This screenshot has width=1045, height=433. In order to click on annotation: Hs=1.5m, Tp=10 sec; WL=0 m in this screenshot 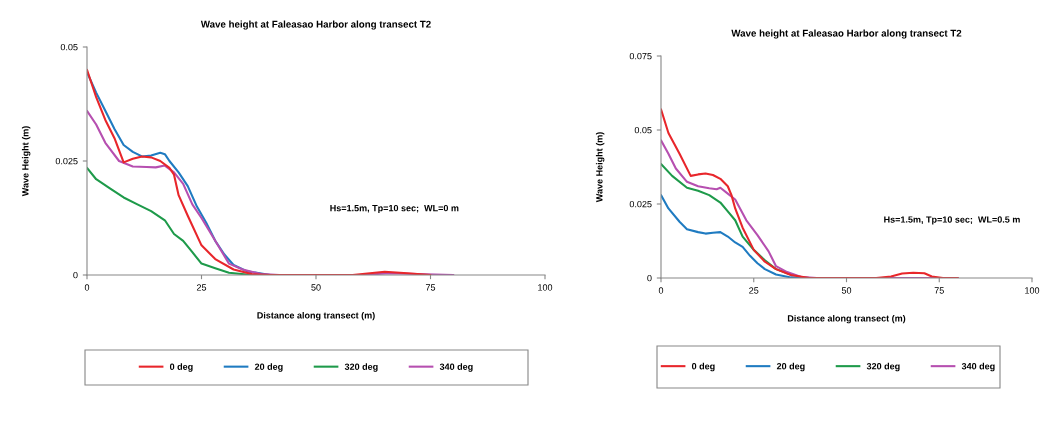, I will do `click(394, 209)`.